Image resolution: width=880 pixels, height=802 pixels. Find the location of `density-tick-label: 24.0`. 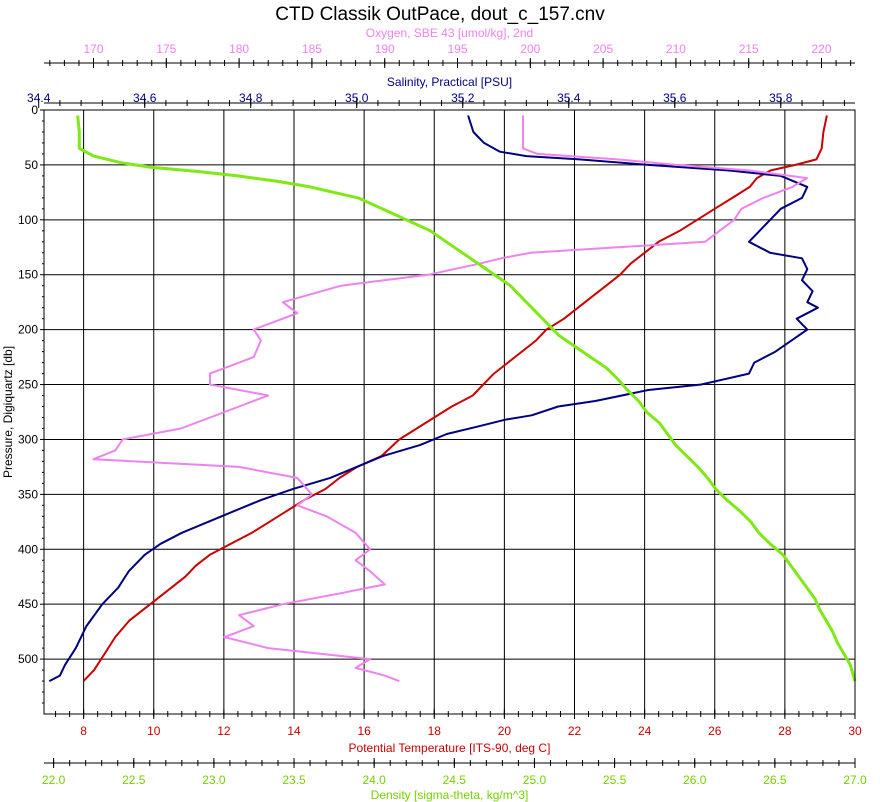

density-tick-label: 24.0 is located at coordinates (374, 780).